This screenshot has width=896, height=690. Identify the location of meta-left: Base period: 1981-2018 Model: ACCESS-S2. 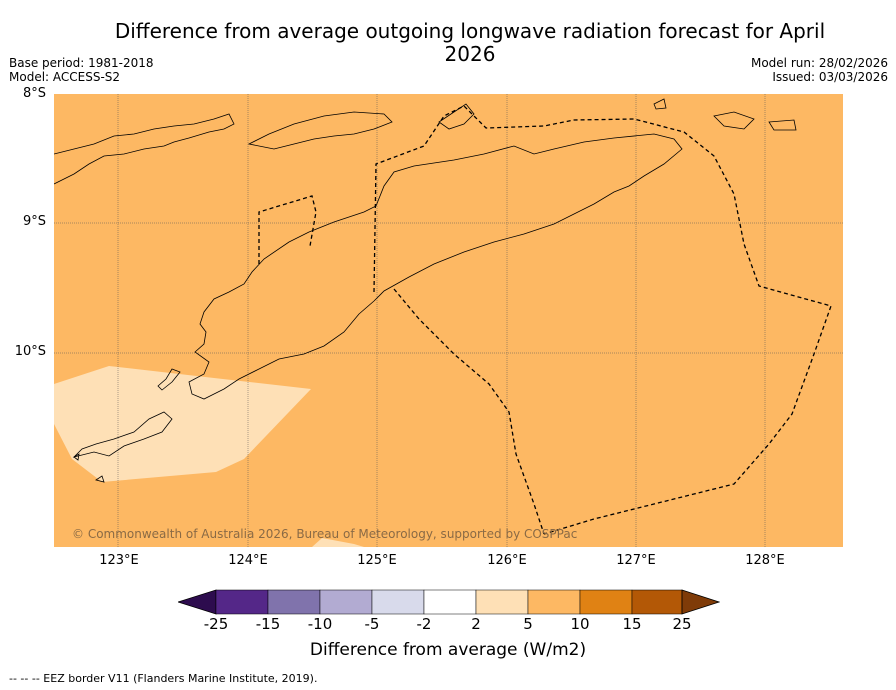
(81, 70).